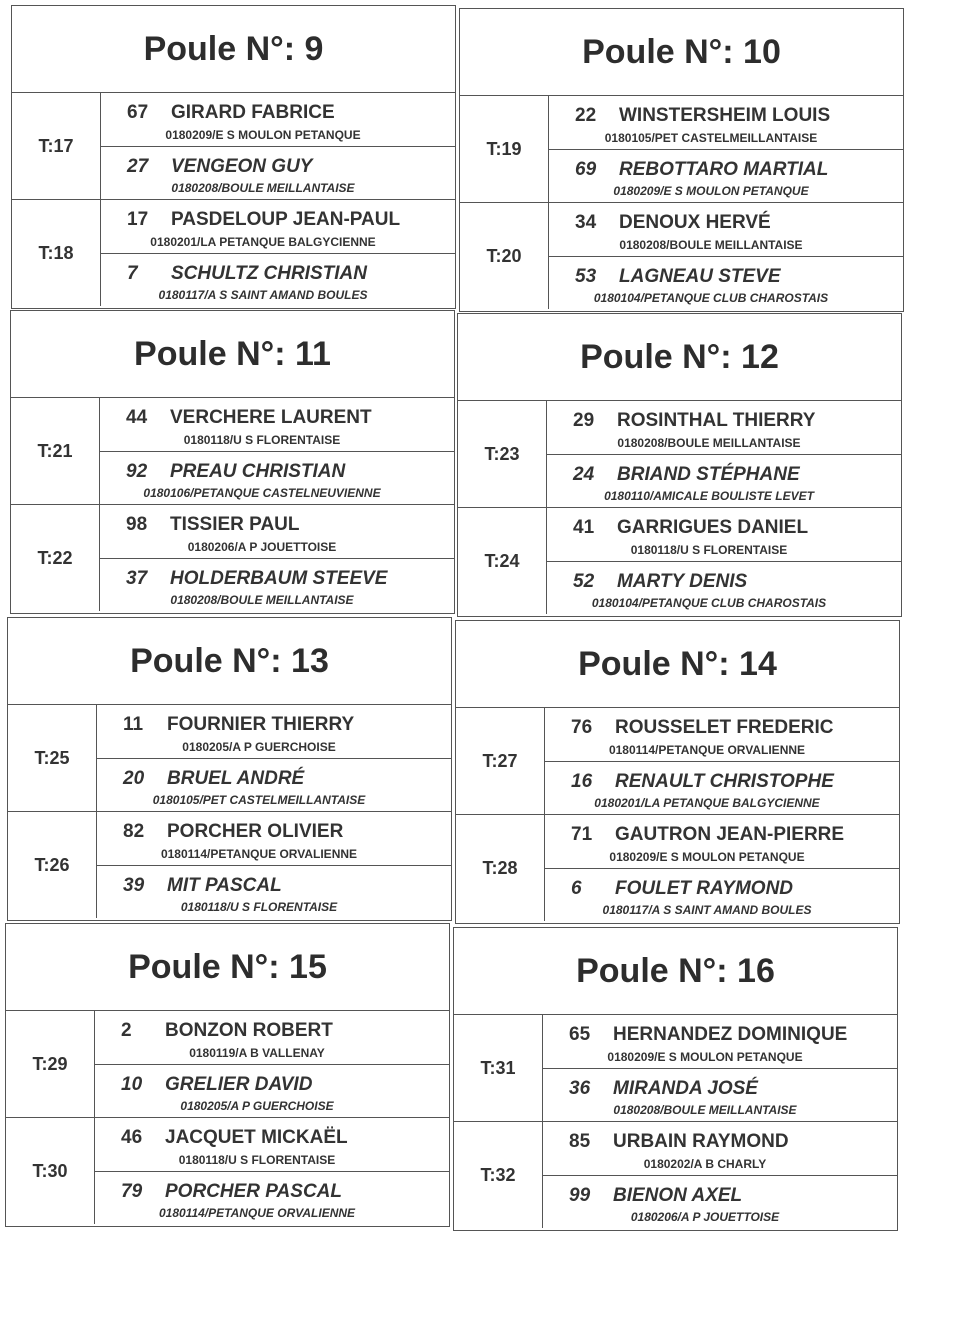  Describe the element at coordinates (261, 724) in the screenshot. I see `player-name: FOURNIER THIERRY` at that location.